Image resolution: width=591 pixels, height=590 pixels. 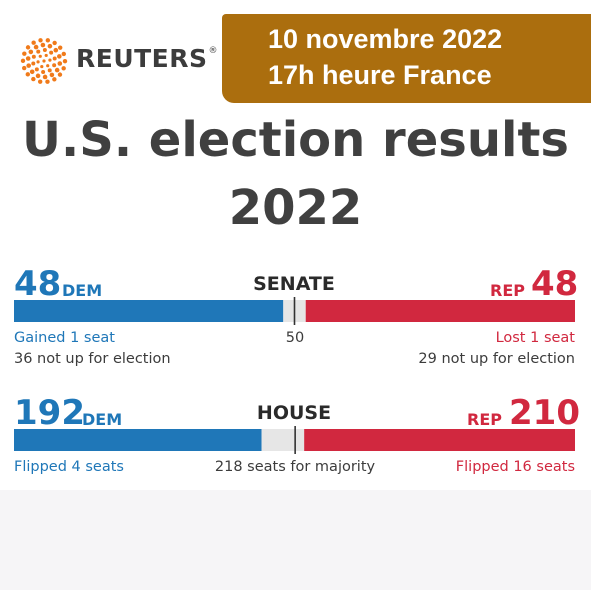 I want to click on house-bar, so click(x=294, y=440).